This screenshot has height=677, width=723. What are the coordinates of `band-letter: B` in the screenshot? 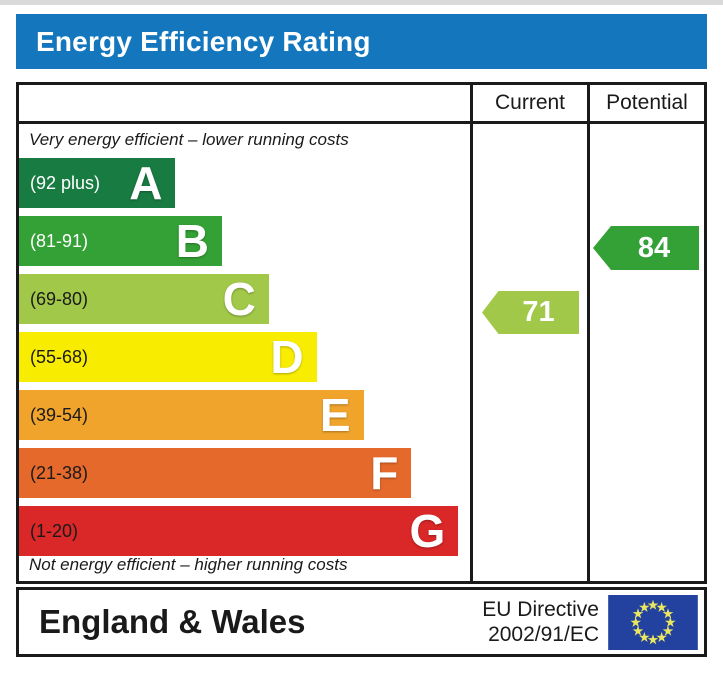 It's located at (192, 241).